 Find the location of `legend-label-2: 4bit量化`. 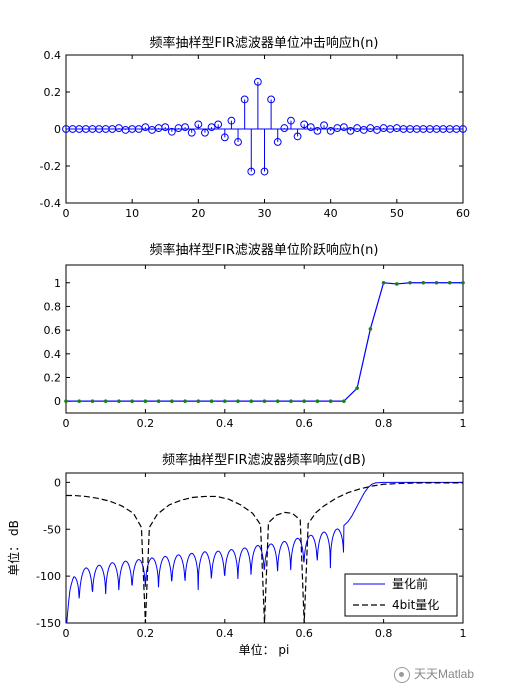

legend-label-2: 4bit量化 is located at coordinates (415, 605).